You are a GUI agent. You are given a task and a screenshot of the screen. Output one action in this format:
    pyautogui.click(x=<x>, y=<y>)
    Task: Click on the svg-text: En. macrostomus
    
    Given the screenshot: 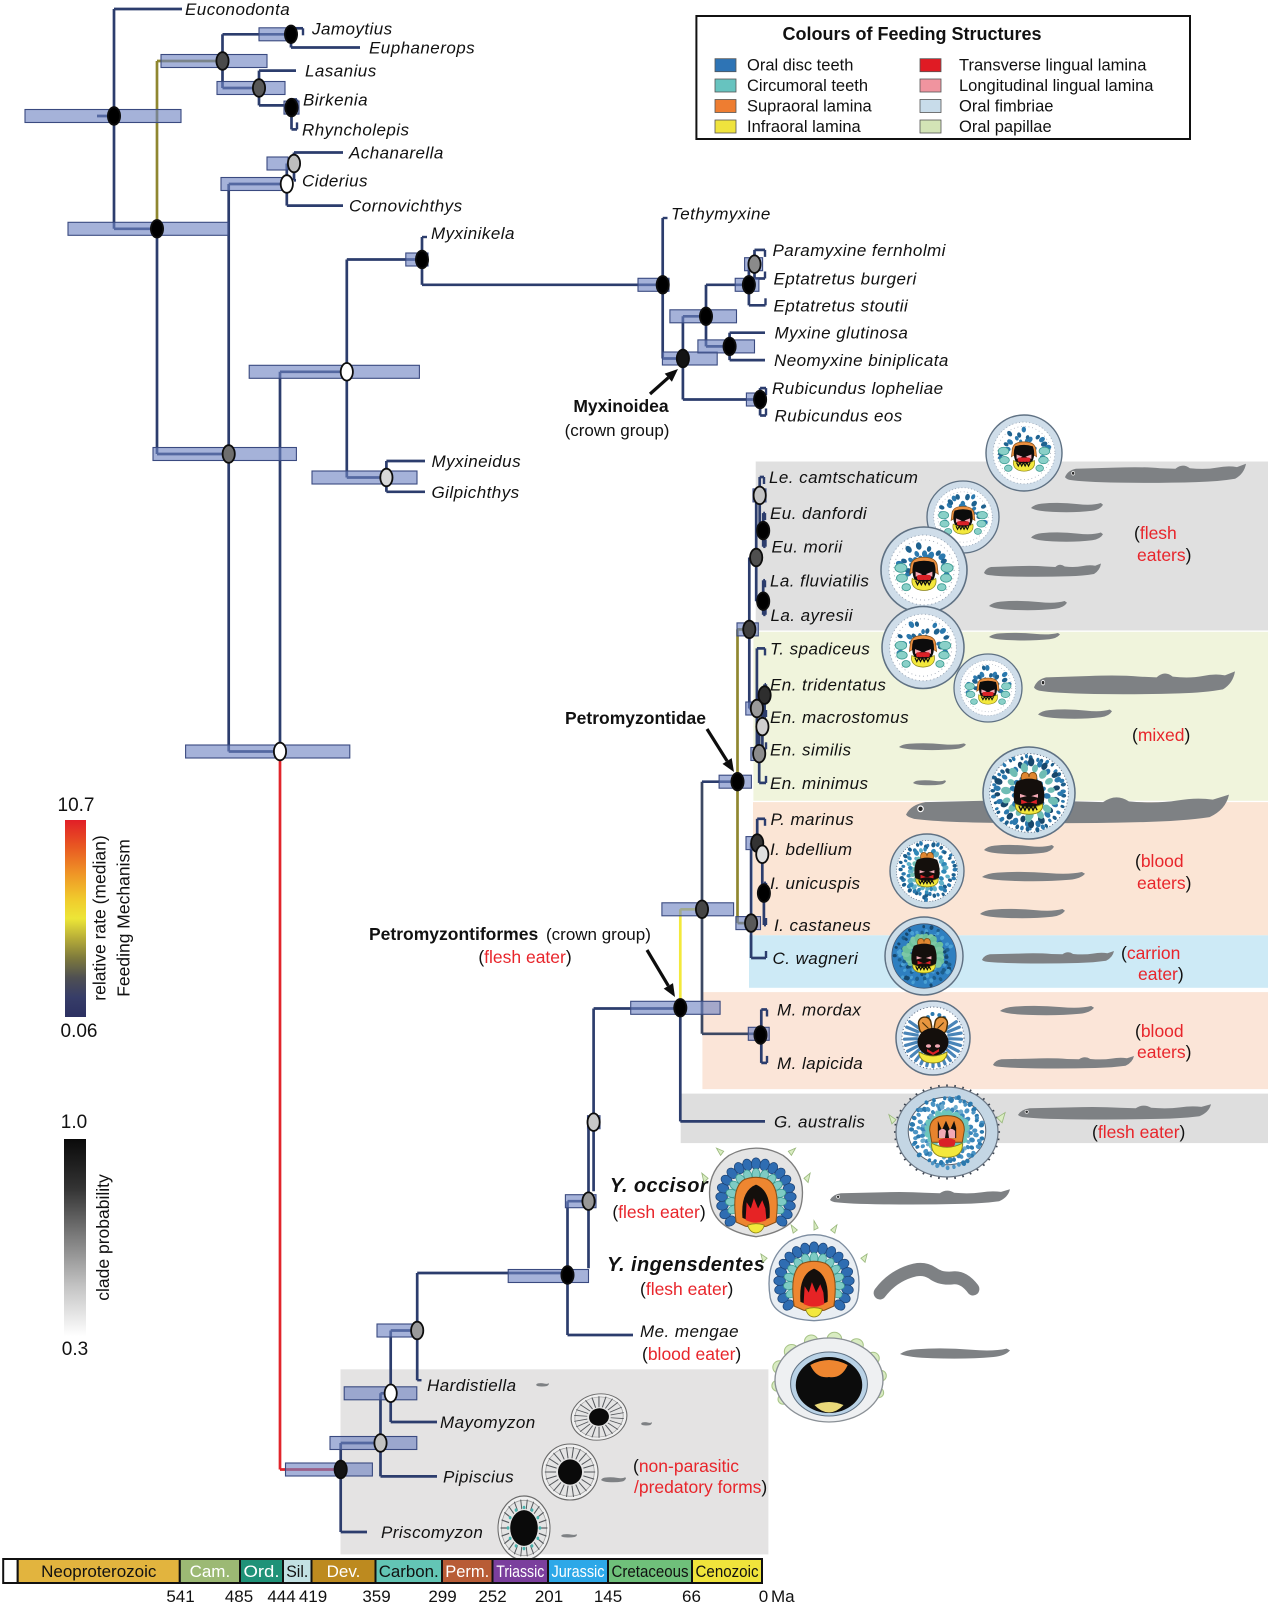 What is the action you would take?
    pyautogui.click(x=839, y=717)
    